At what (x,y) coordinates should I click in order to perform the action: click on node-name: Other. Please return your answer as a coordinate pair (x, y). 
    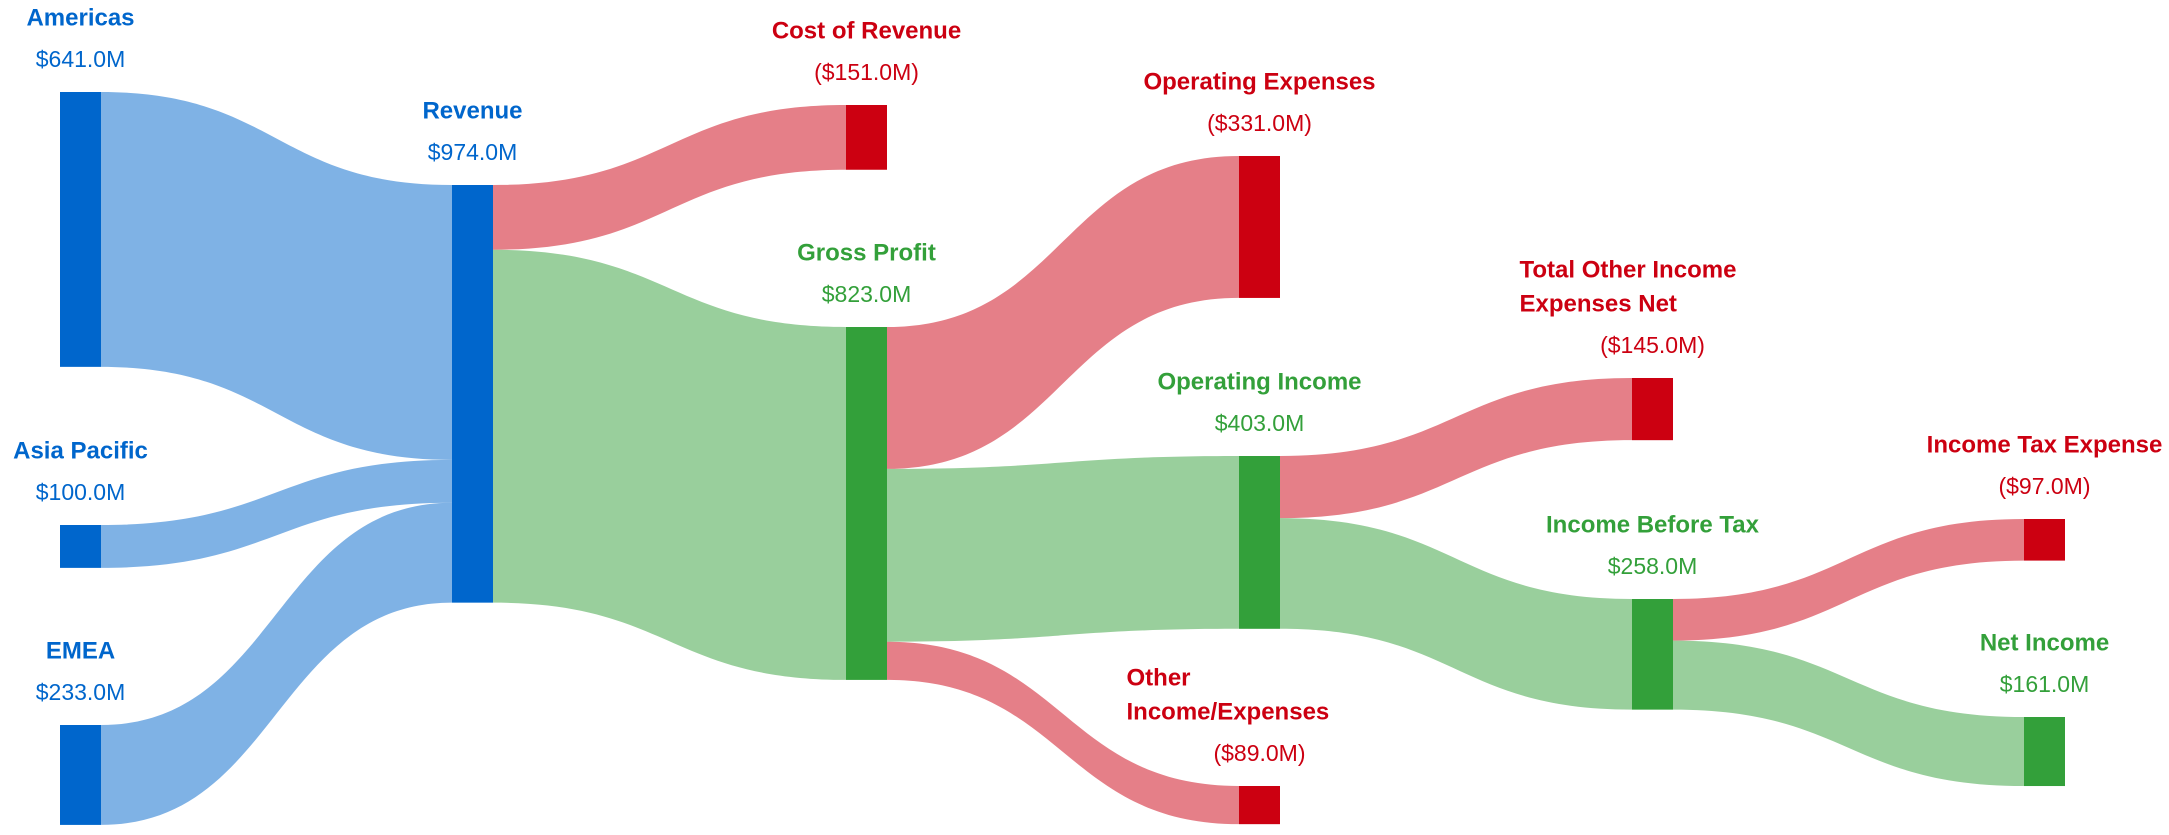
    Looking at the image, I should click on (1159, 677).